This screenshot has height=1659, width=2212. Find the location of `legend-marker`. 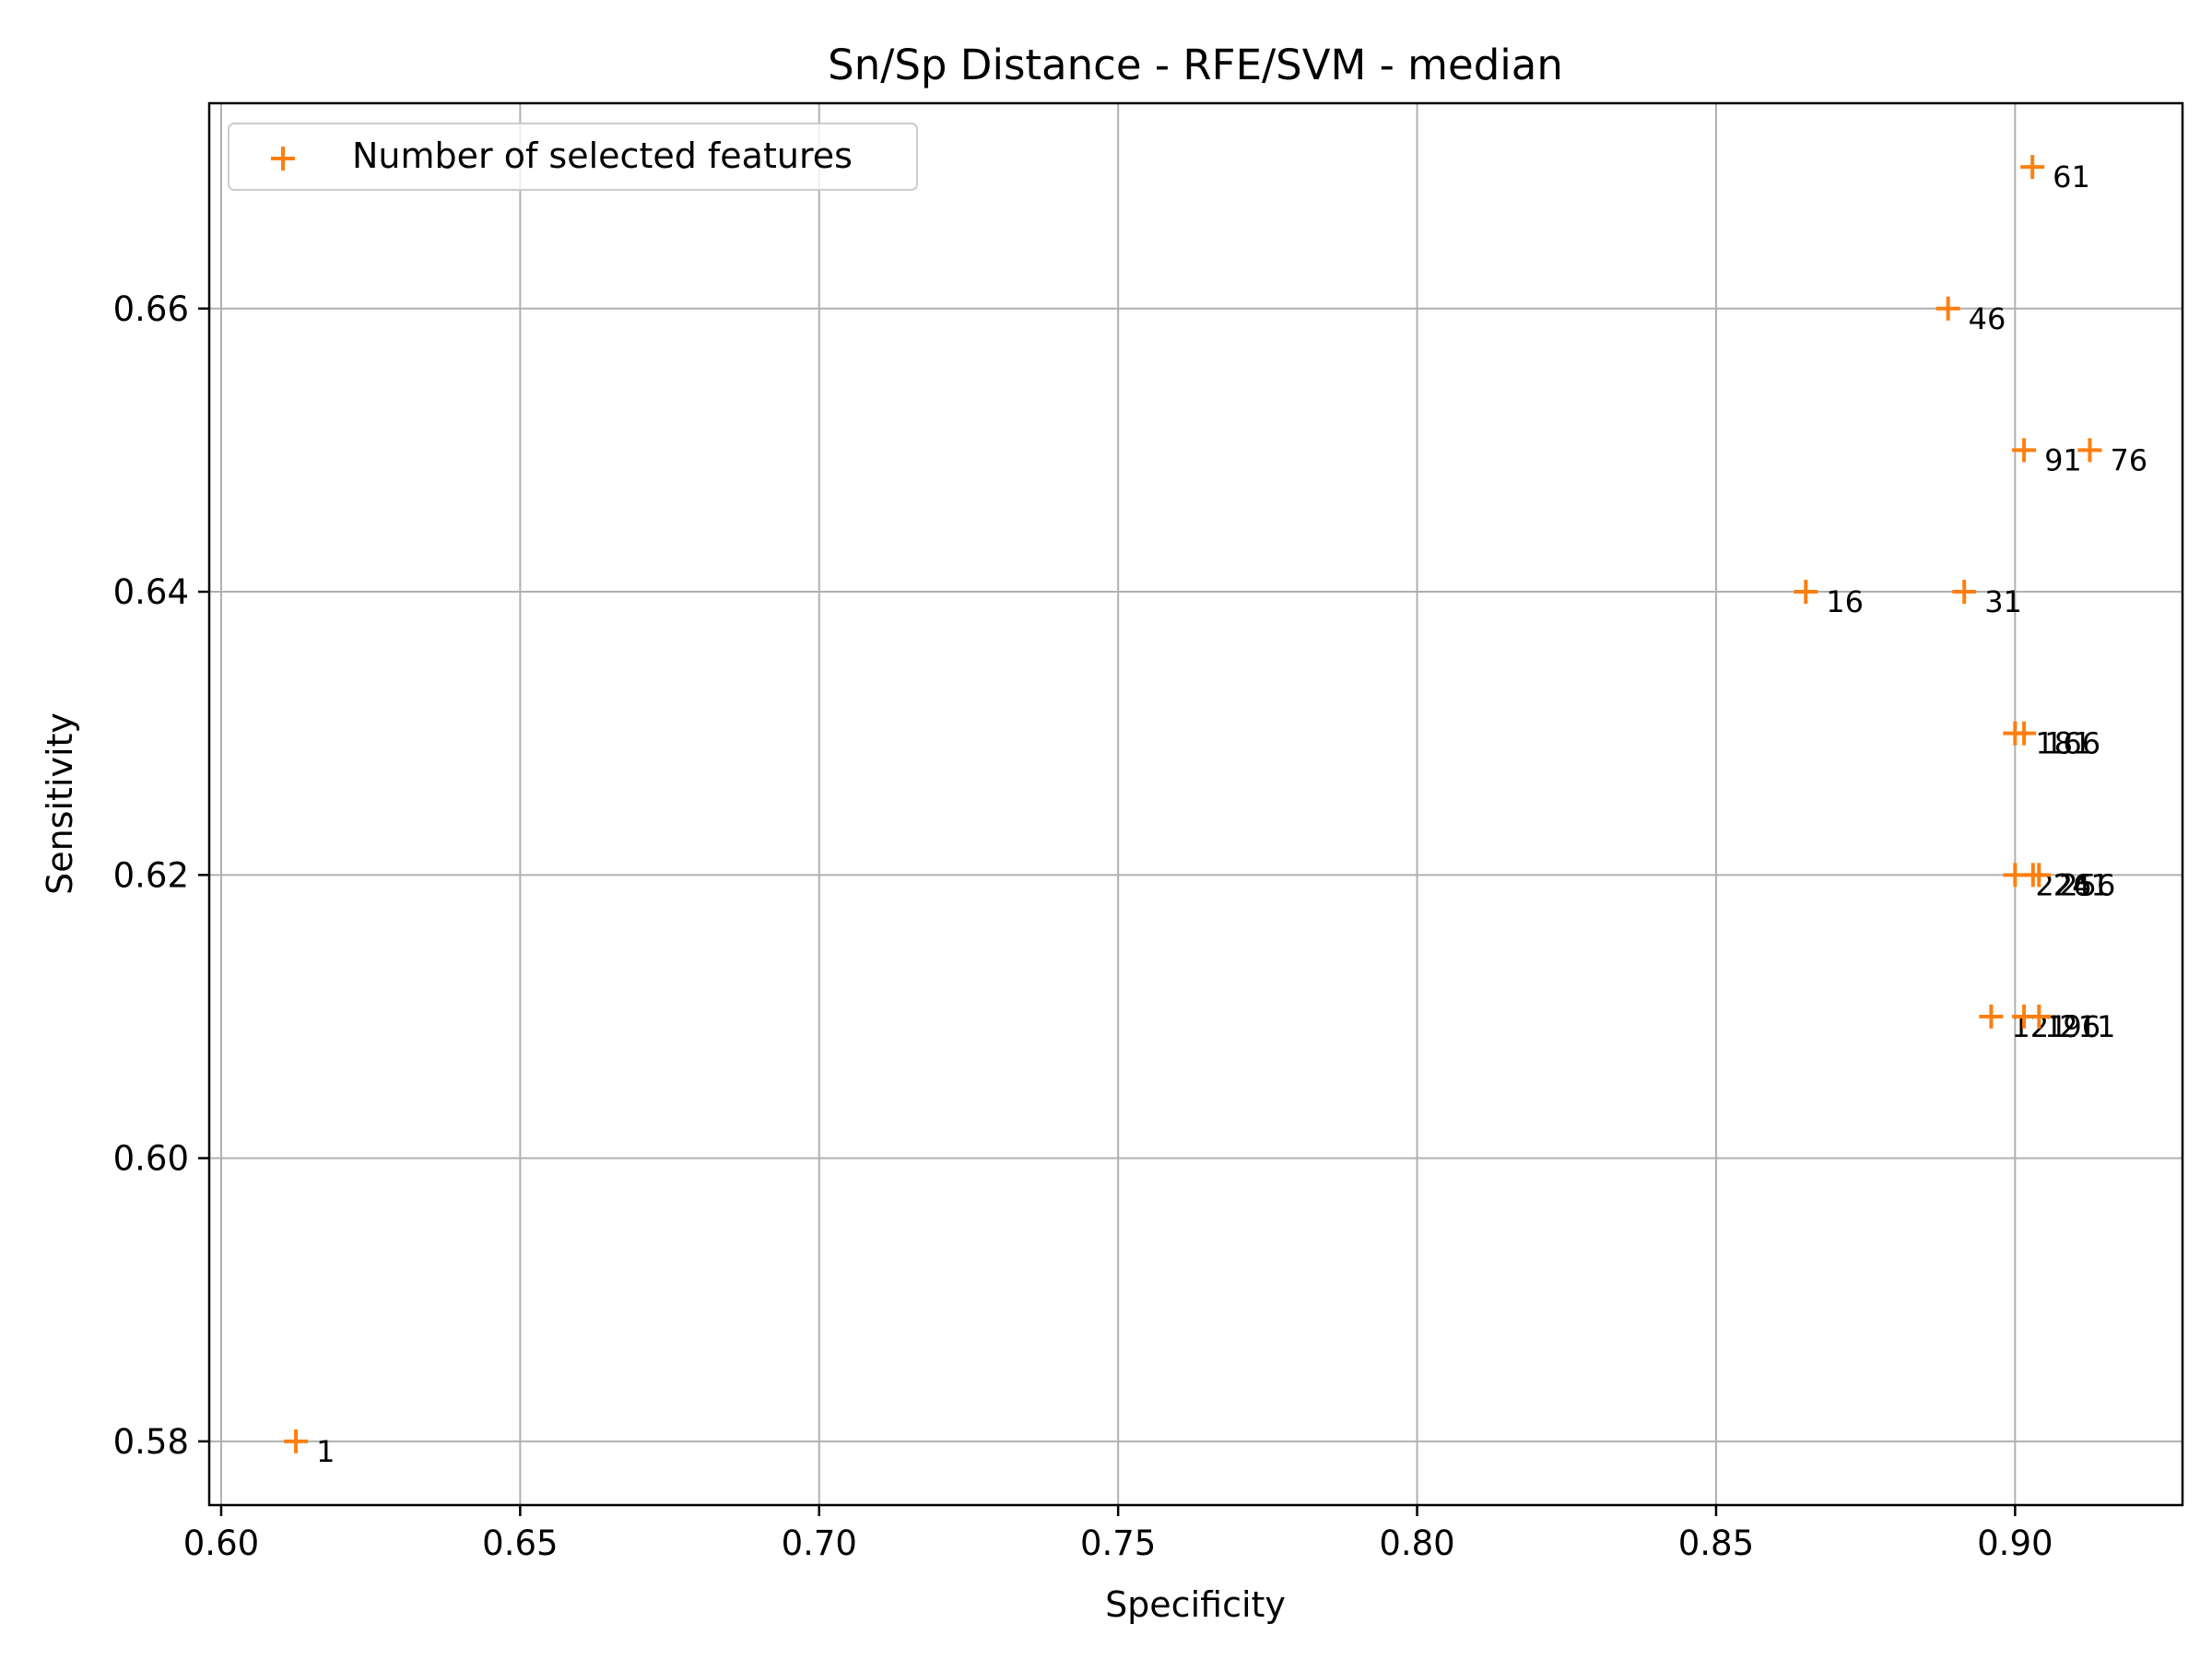

legend-marker is located at coordinates (283, 159).